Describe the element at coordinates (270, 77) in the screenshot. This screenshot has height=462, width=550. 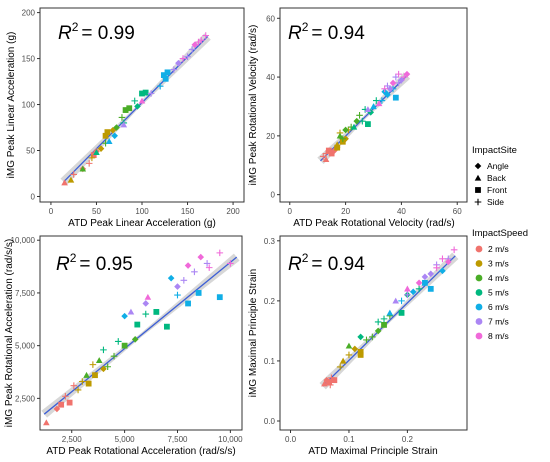
I see `y-tick-label: 40` at that location.